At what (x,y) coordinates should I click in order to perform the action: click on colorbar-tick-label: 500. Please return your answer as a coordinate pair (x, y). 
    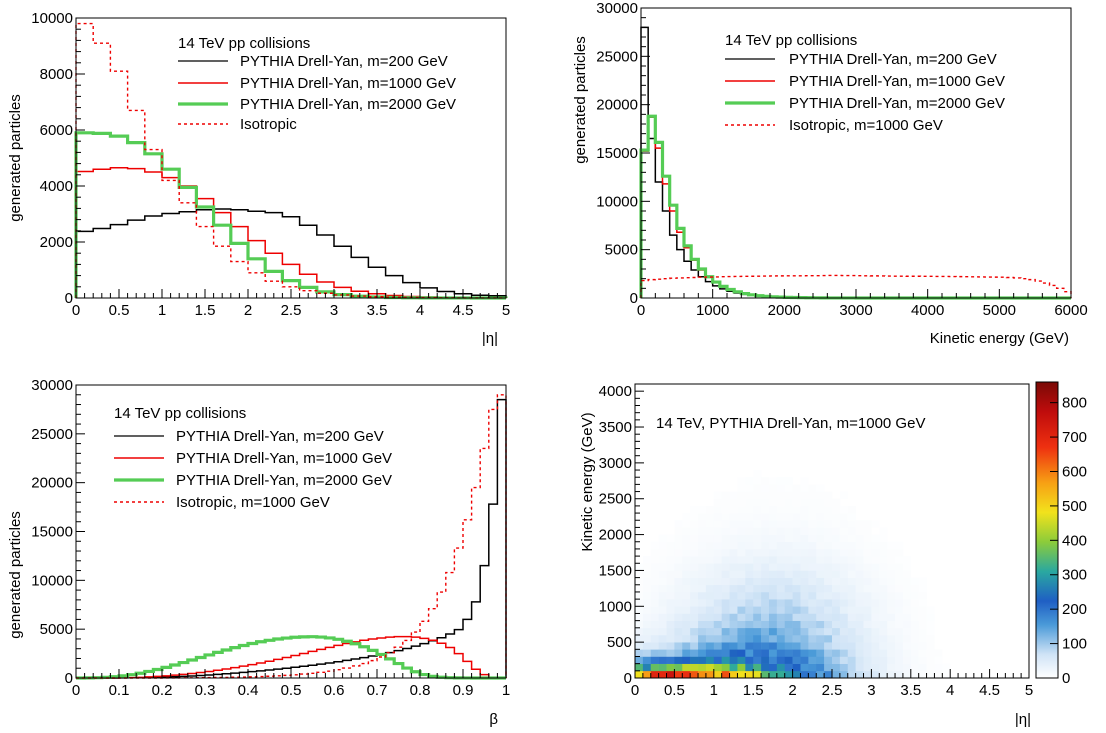
    Looking at the image, I should click on (1074, 506).